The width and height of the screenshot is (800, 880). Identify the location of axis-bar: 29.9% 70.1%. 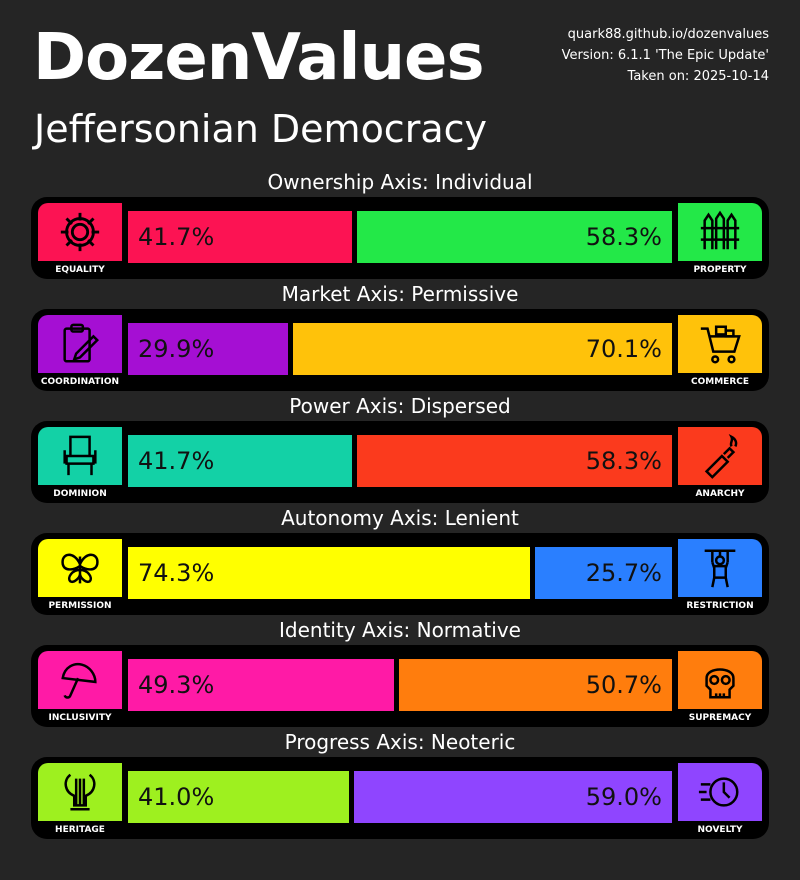
(400, 349).